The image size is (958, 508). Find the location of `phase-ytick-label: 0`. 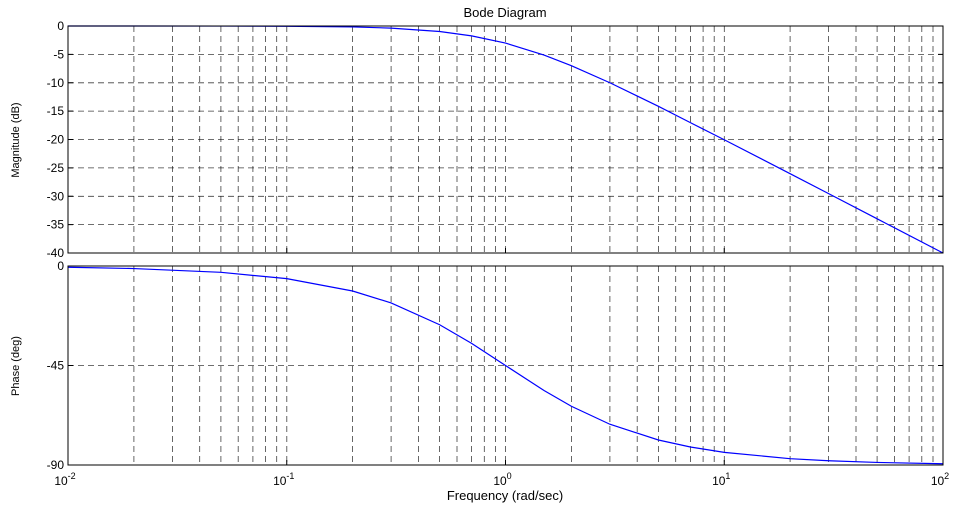

phase-ytick-label: 0 is located at coordinates (60, 266).